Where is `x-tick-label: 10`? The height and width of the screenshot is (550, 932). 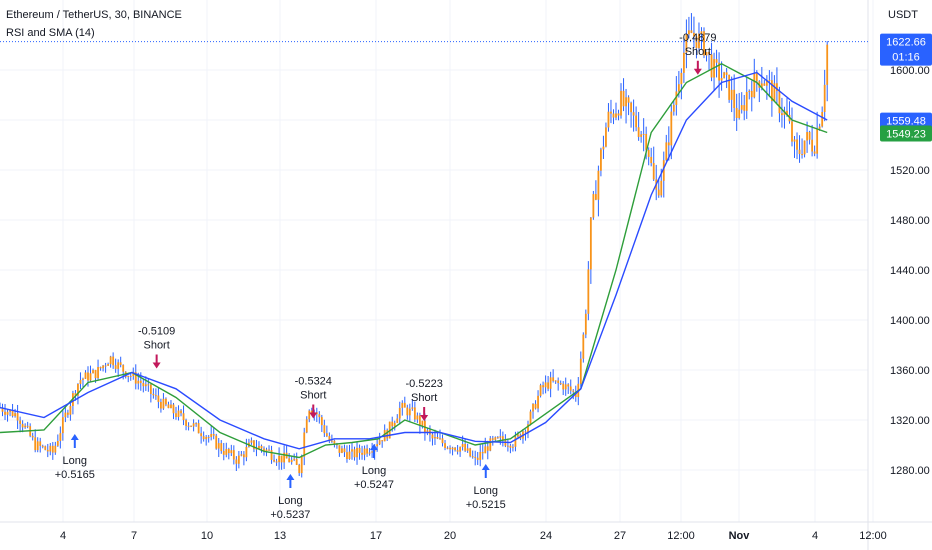
x-tick-label: 10 is located at coordinates (207, 536).